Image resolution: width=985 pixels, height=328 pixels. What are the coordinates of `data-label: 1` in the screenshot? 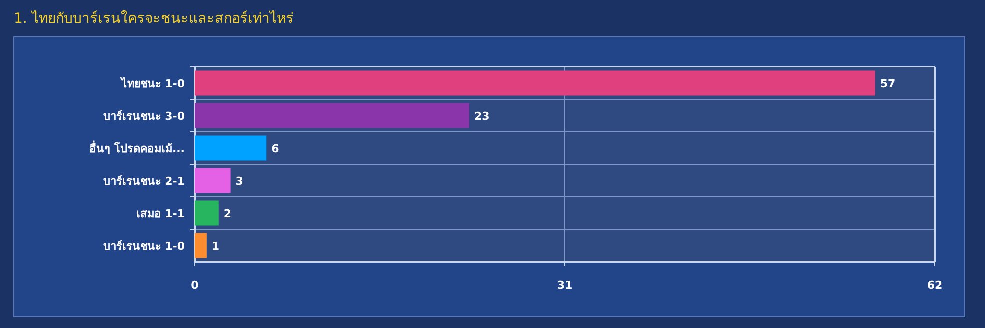 It's located at (216, 246).